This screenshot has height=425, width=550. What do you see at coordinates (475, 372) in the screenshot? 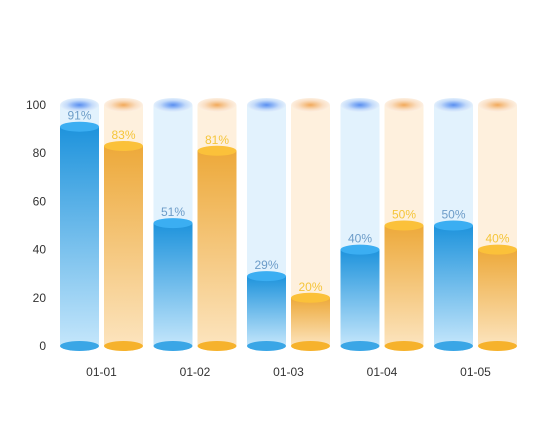
I see `x-tick-label: 01-05` at bounding box center [475, 372].